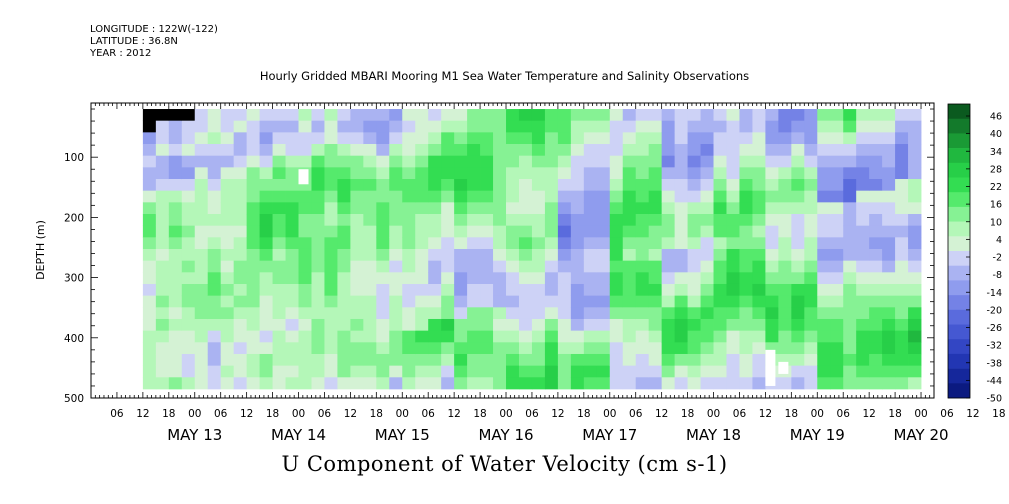 The width and height of the screenshot is (1009, 504). I want to click on x-tick-label: 18, so click(479, 414).